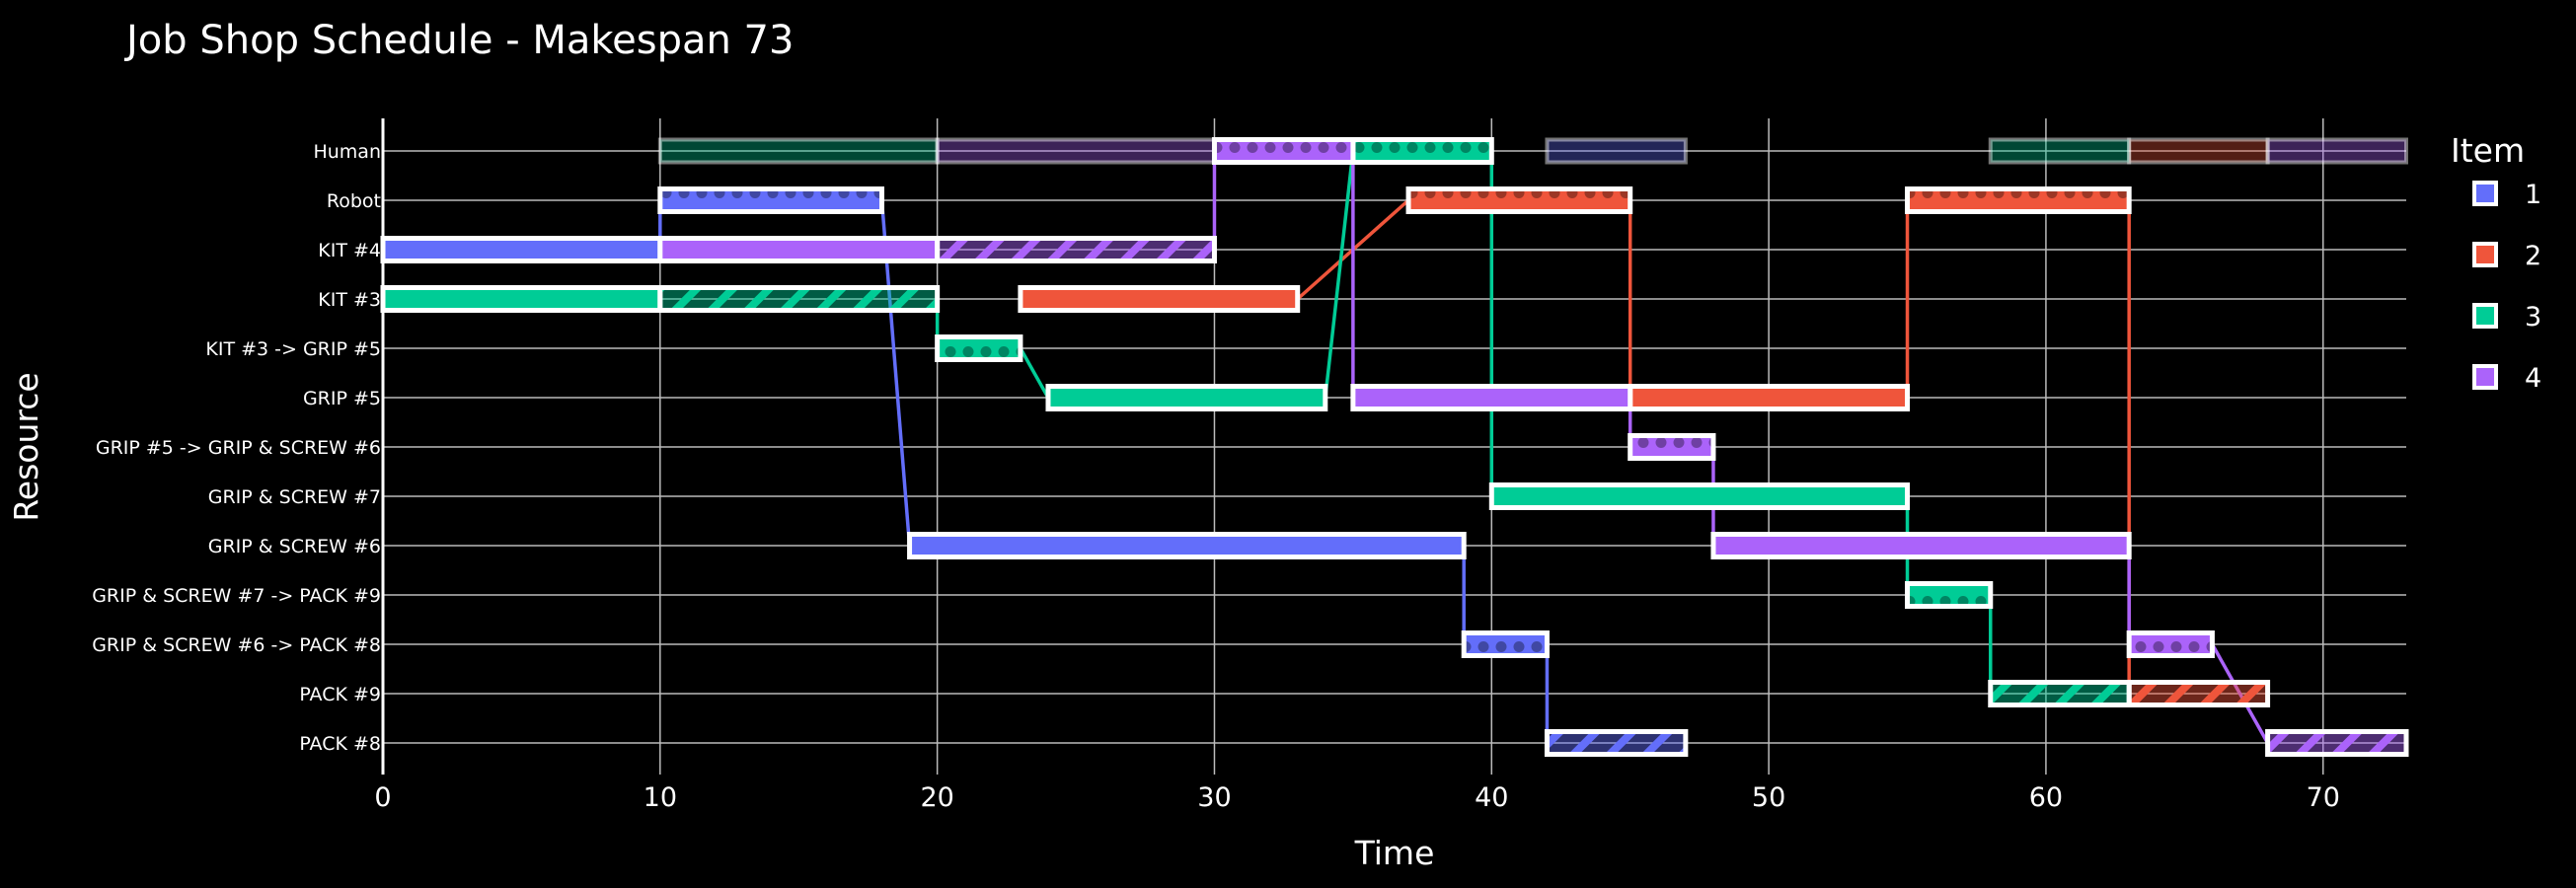 This screenshot has height=888, width=2576. Describe the element at coordinates (936, 798) in the screenshot. I see `x-tick-label: 20` at that location.